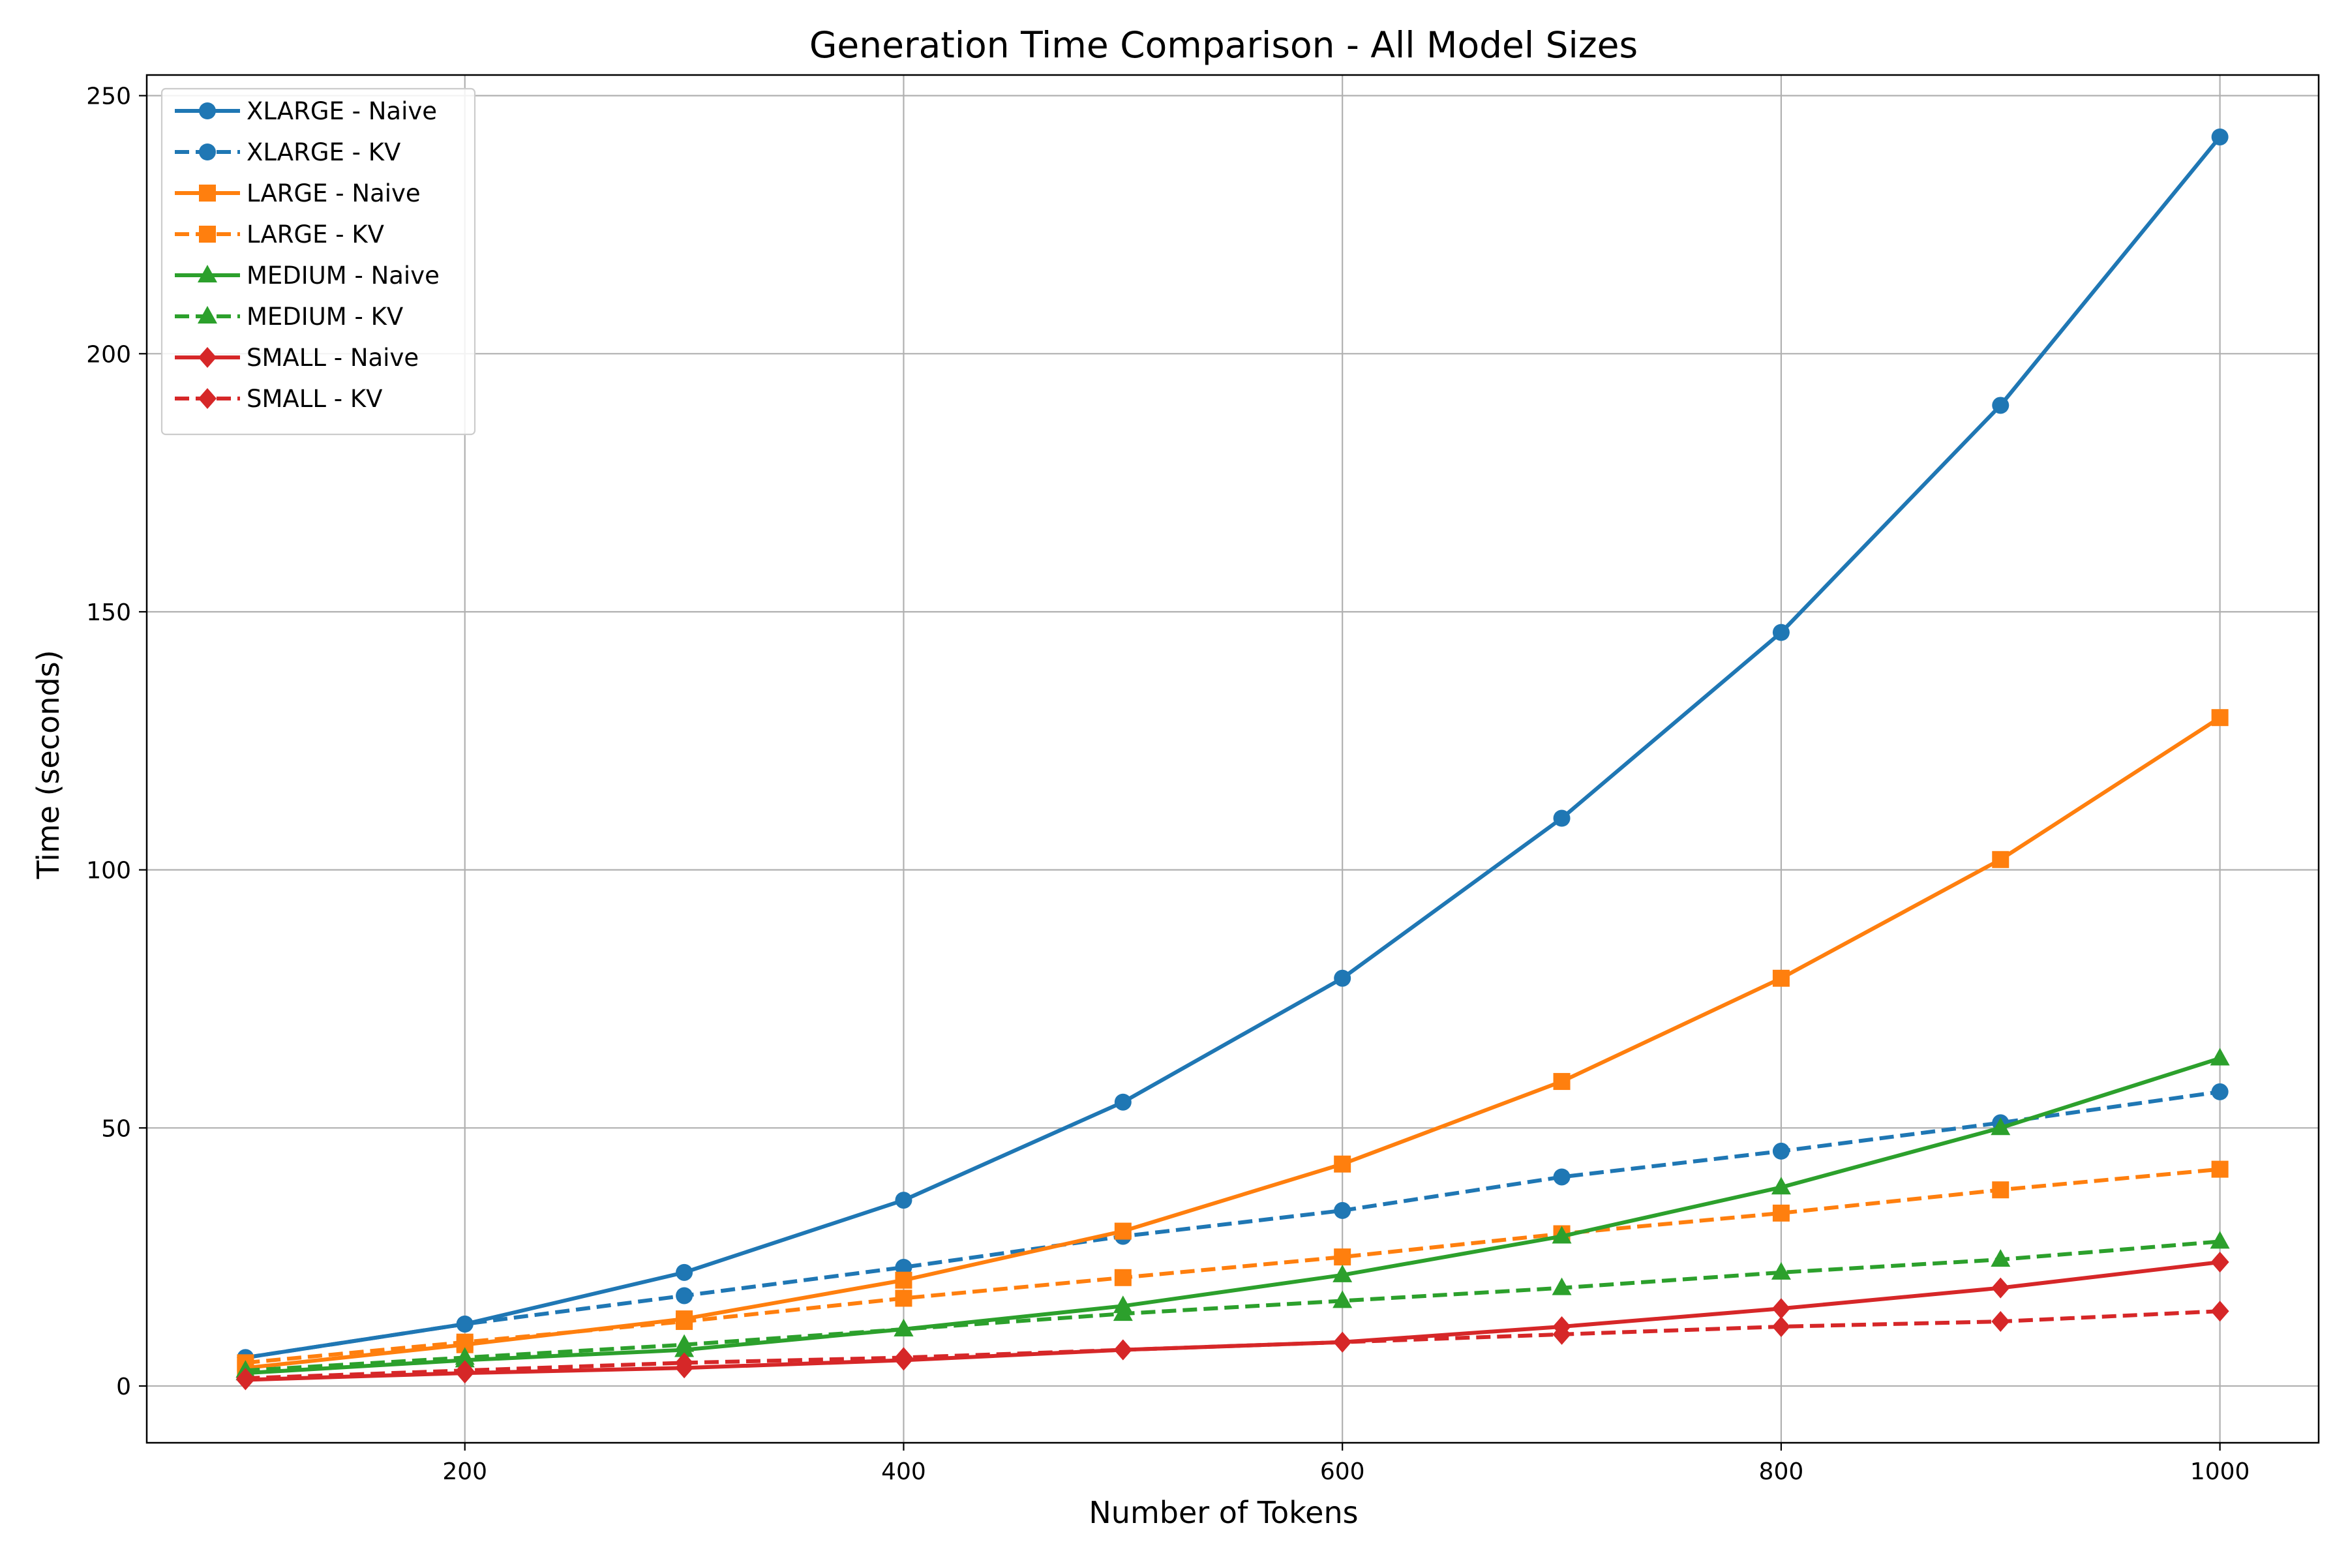 This screenshot has height=1568, width=2348. Describe the element at coordinates (124, 1387) in the screenshot. I see `y-tick-label: 0` at that location.